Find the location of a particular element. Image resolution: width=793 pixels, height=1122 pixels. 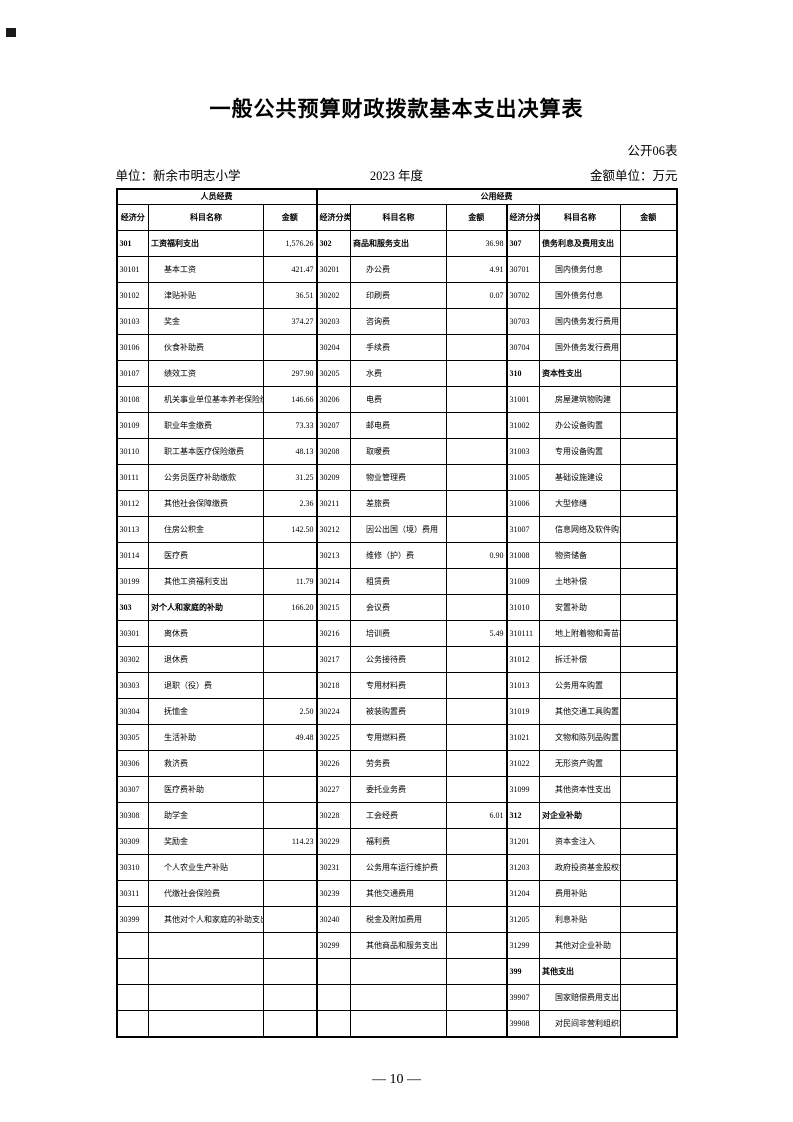

year-label: 2023 年度 is located at coordinates (396, 176).